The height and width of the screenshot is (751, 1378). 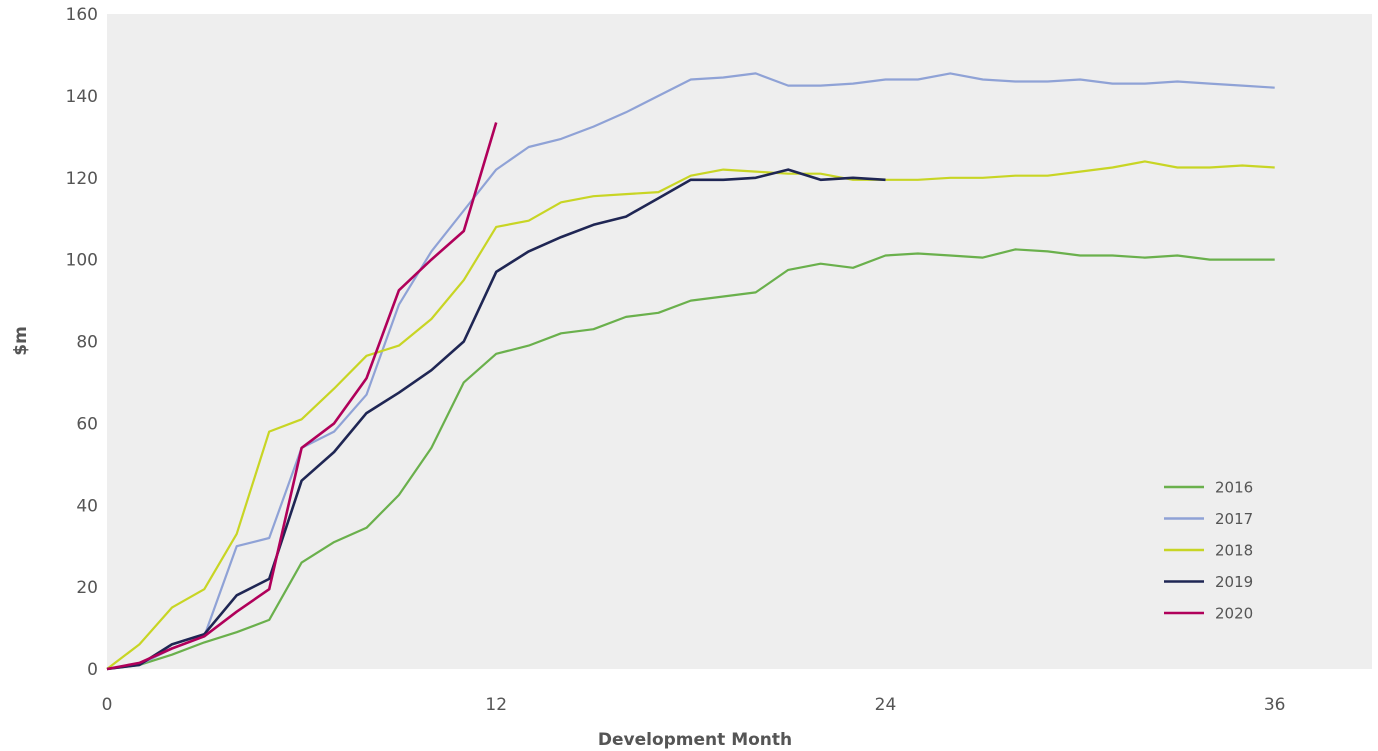 What do you see at coordinates (886, 705) in the screenshot?
I see `x-tick-label: 24` at bounding box center [886, 705].